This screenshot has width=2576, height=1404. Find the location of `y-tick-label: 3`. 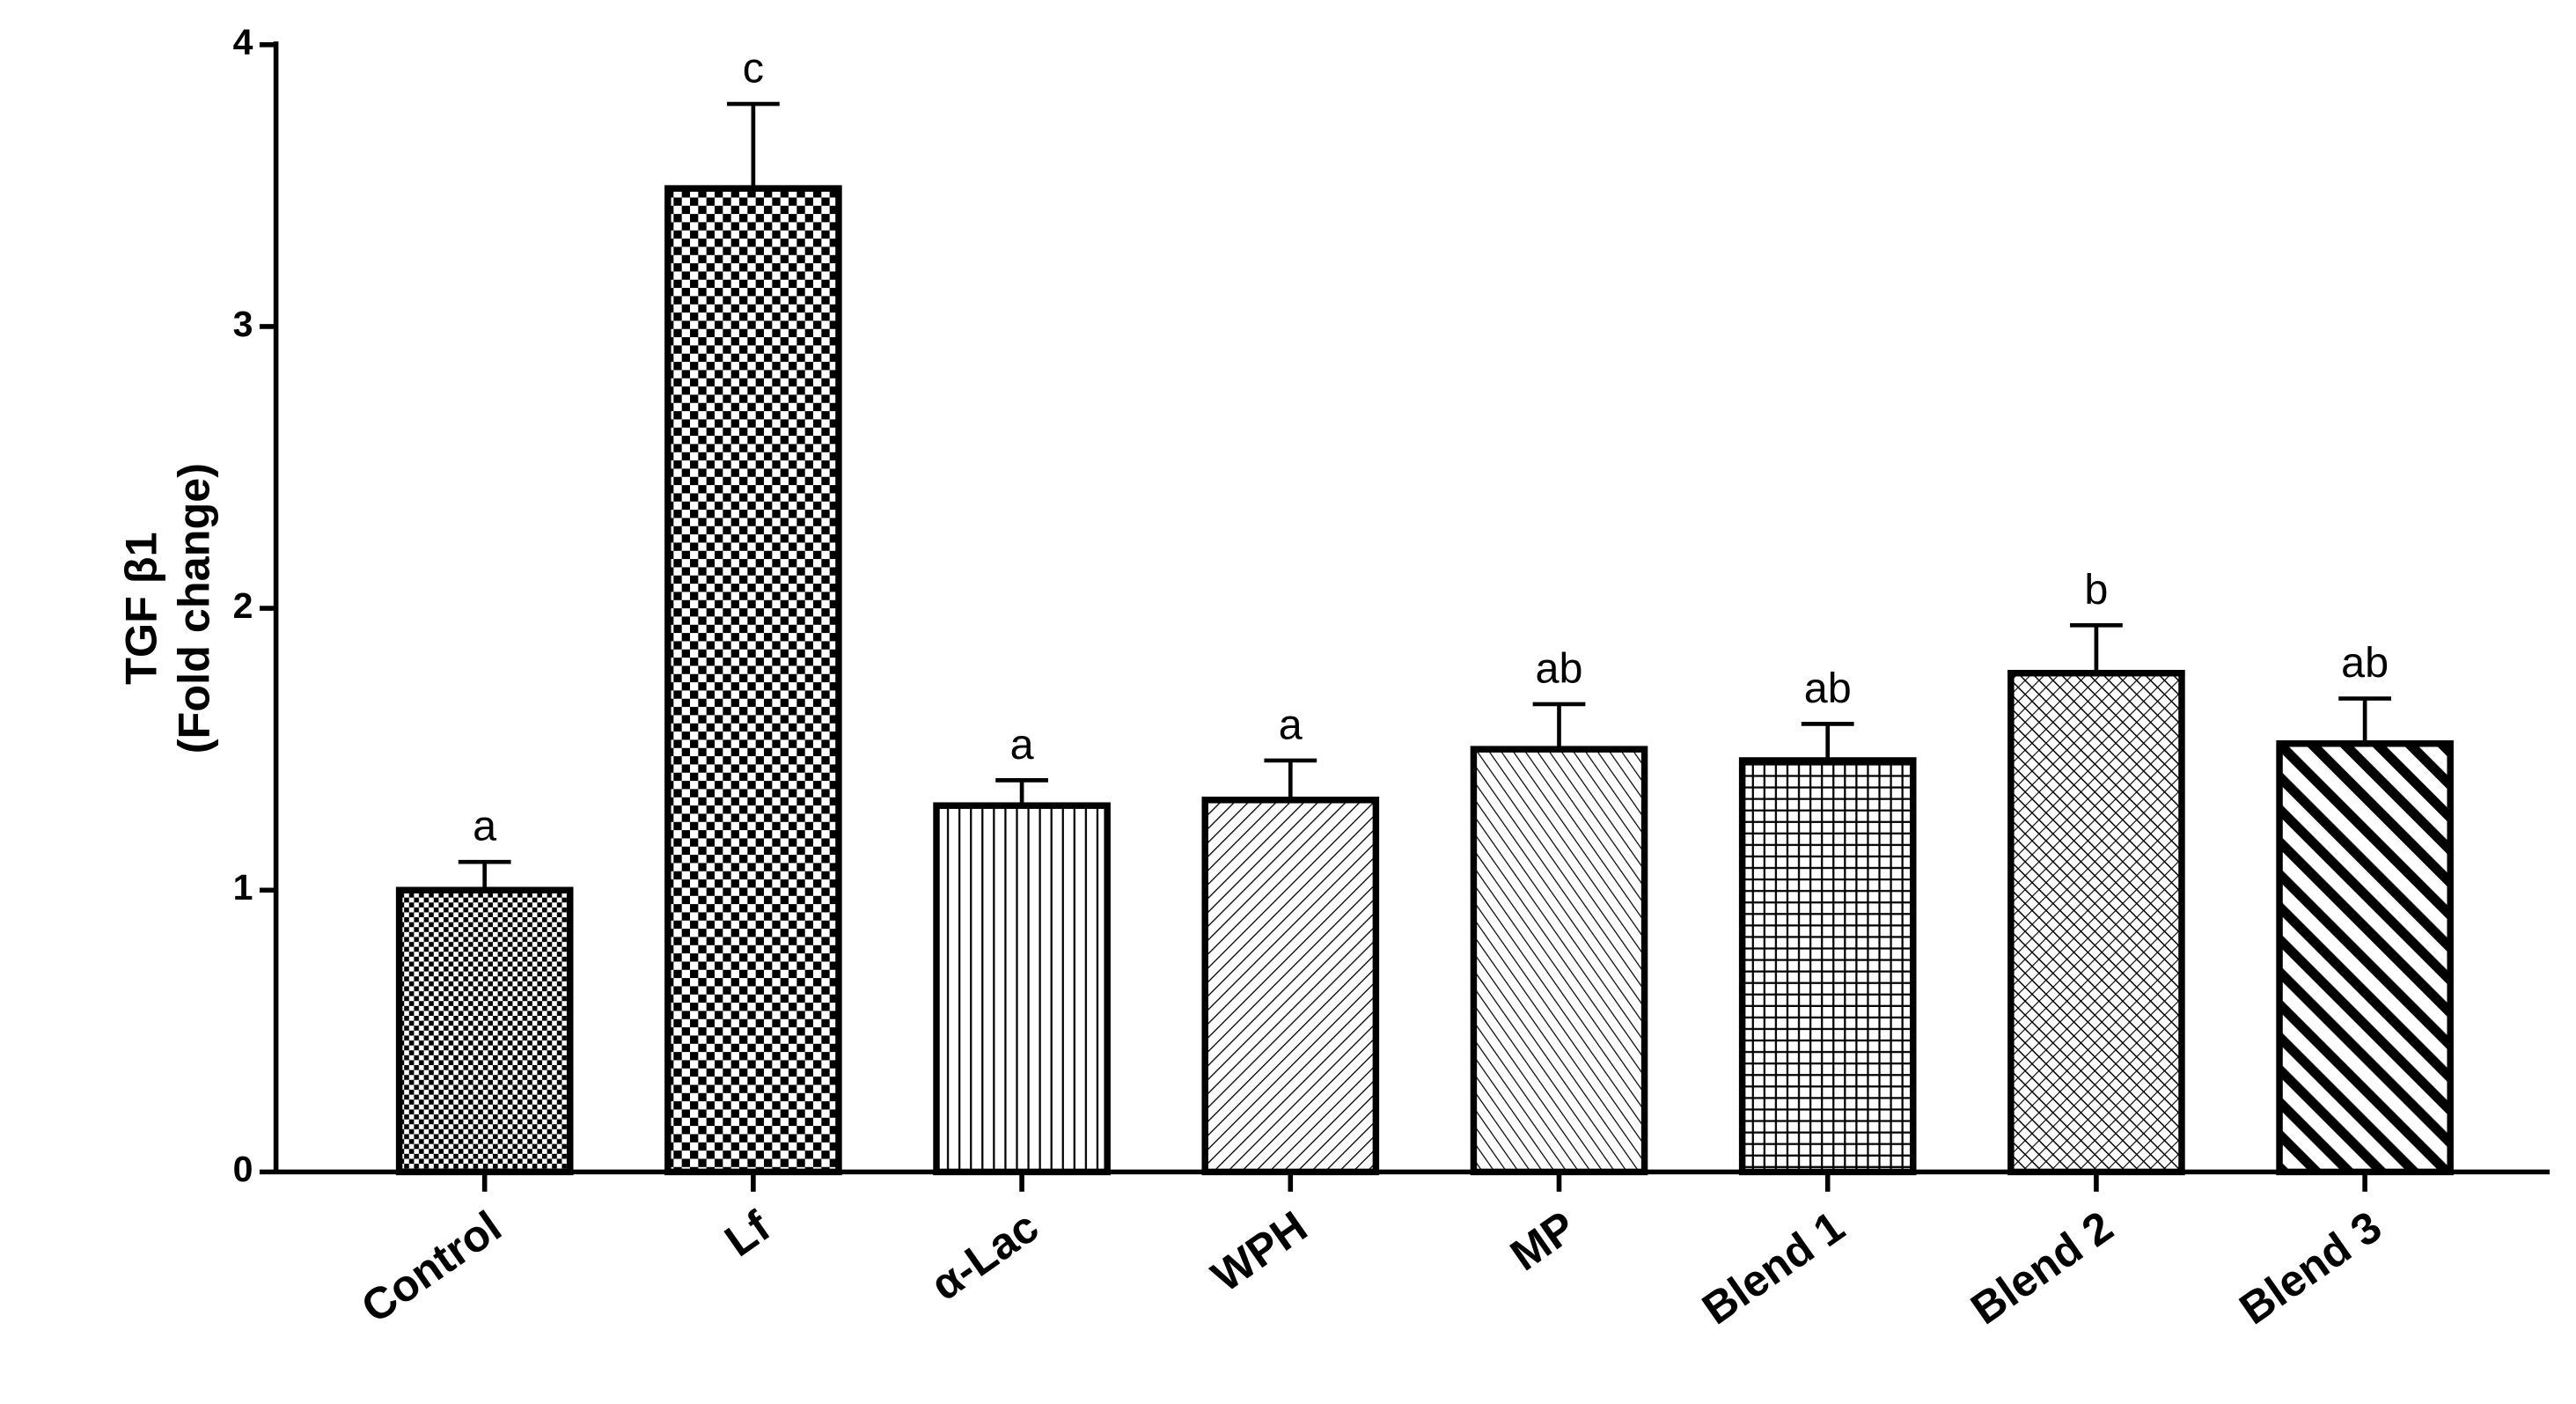

y-tick-label: 3 is located at coordinates (243, 324).